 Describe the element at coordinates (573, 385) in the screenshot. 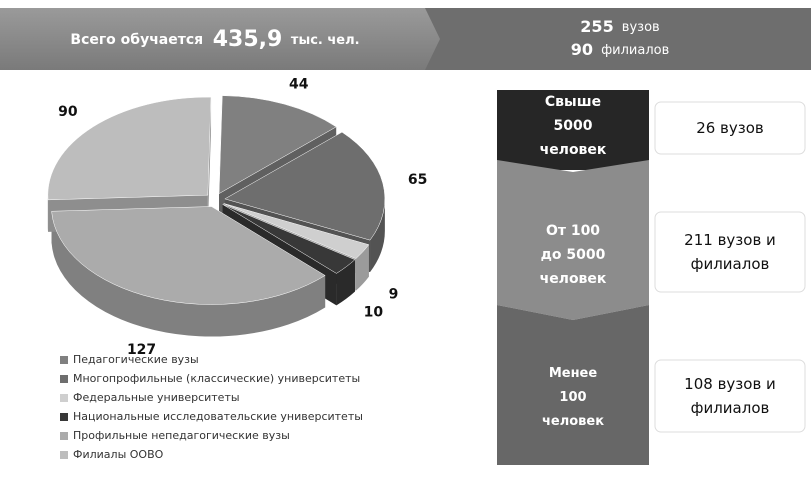

I see `group-block-bottom` at that location.